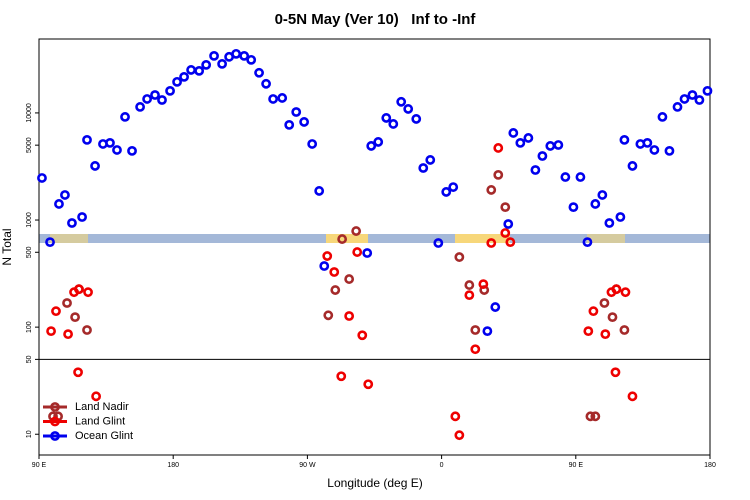 This screenshot has height=500, width=750. Describe the element at coordinates (29, 327) in the screenshot. I see `y-tick-label: 100` at that location.